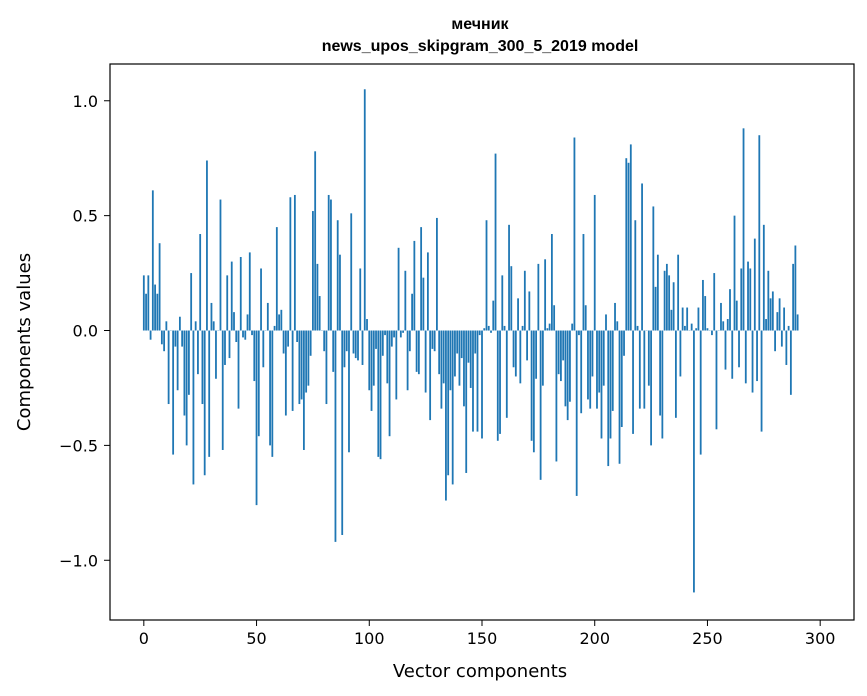  What do you see at coordinates (482, 638) in the screenshot?
I see `x-tick-label: 150` at bounding box center [482, 638].